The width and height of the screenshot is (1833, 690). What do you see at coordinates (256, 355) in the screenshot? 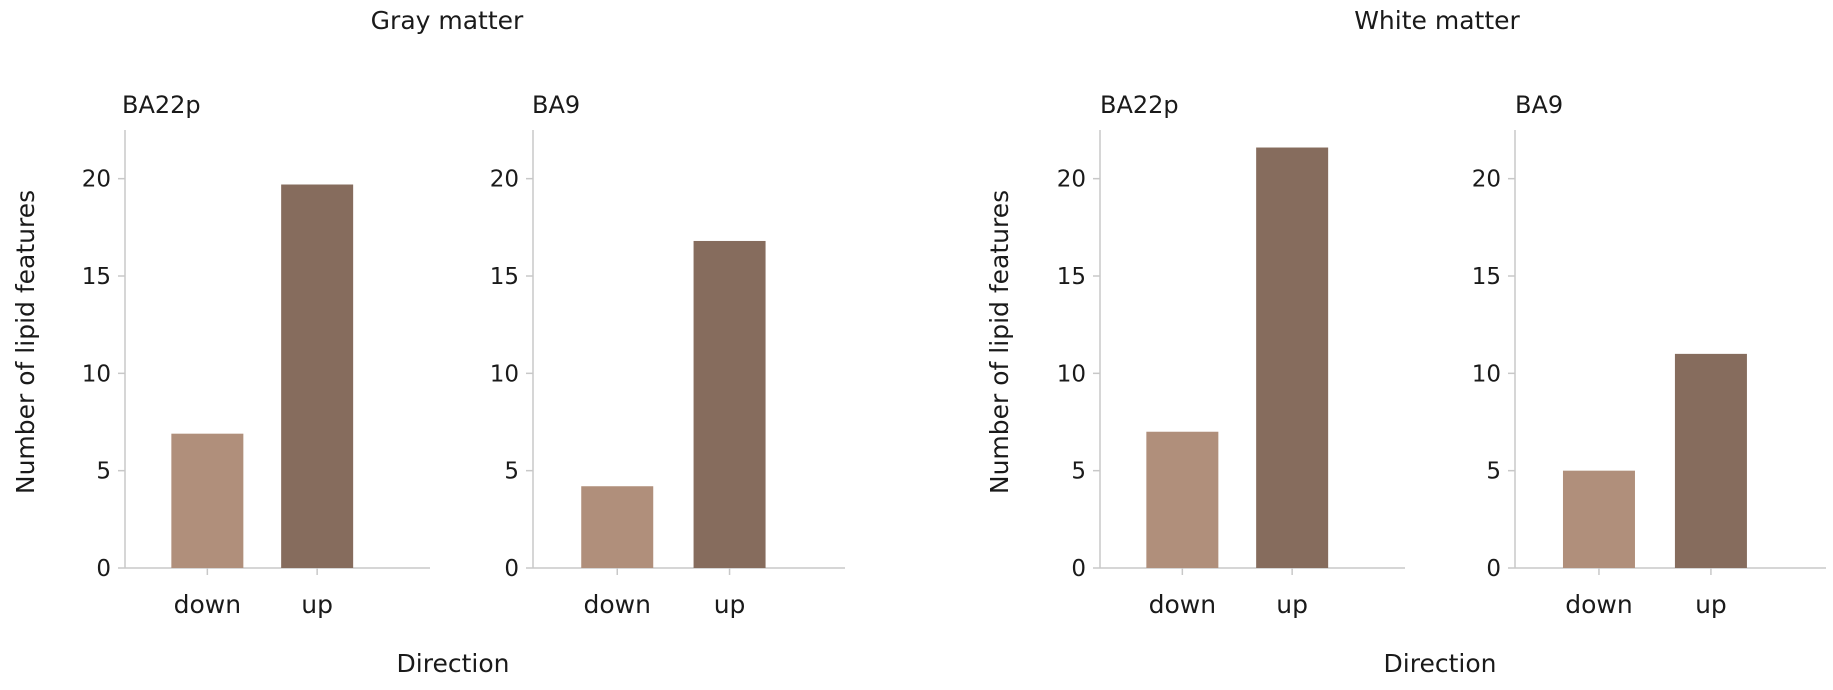
I see `panel-1: BA22p 0 5 10 15 20 down up` at bounding box center [256, 355].